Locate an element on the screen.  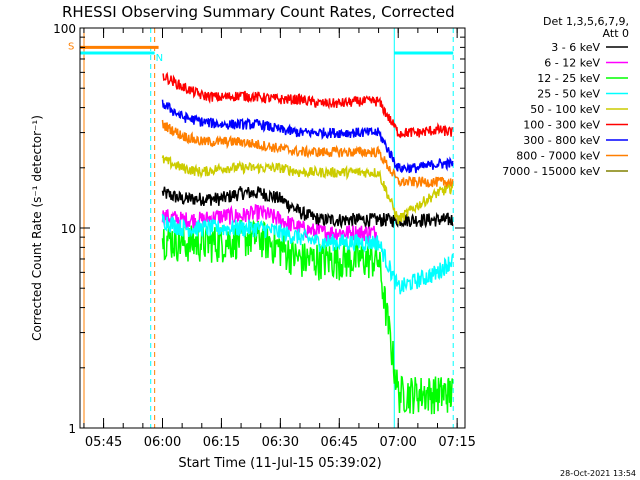
legend-entry-label: 3 - 6 keV is located at coordinates (575, 47).